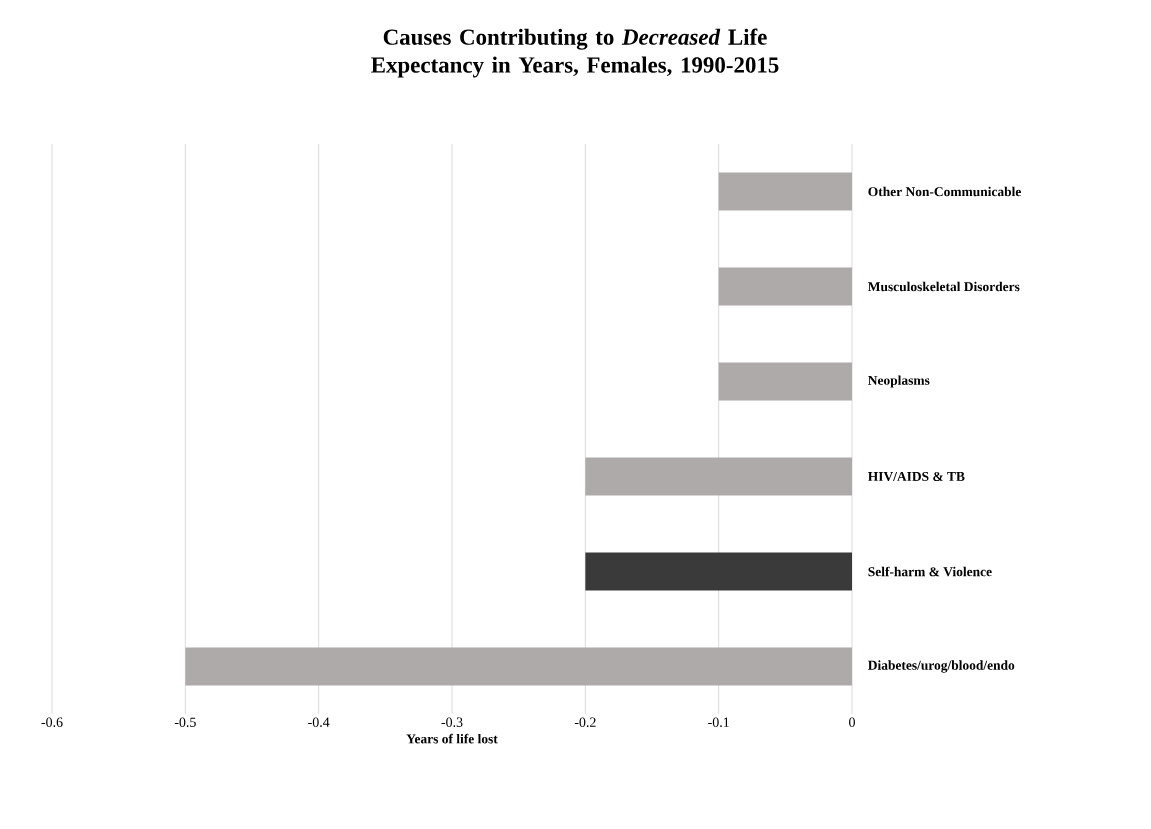  Describe the element at coordinates (52, 722) in the screenshot. I see `x-tick-label: -0.6` at that location.